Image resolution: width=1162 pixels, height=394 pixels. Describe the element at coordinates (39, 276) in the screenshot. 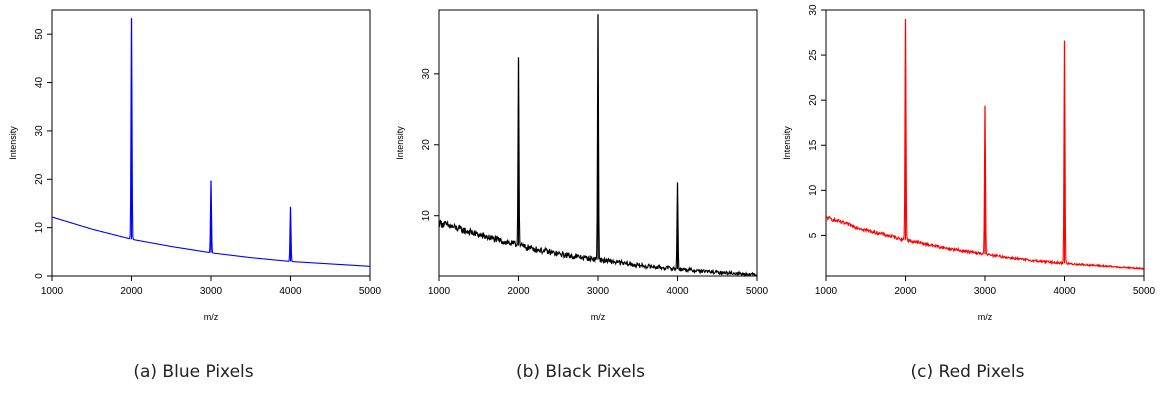

I see `y-tick-label: 0` at that location.